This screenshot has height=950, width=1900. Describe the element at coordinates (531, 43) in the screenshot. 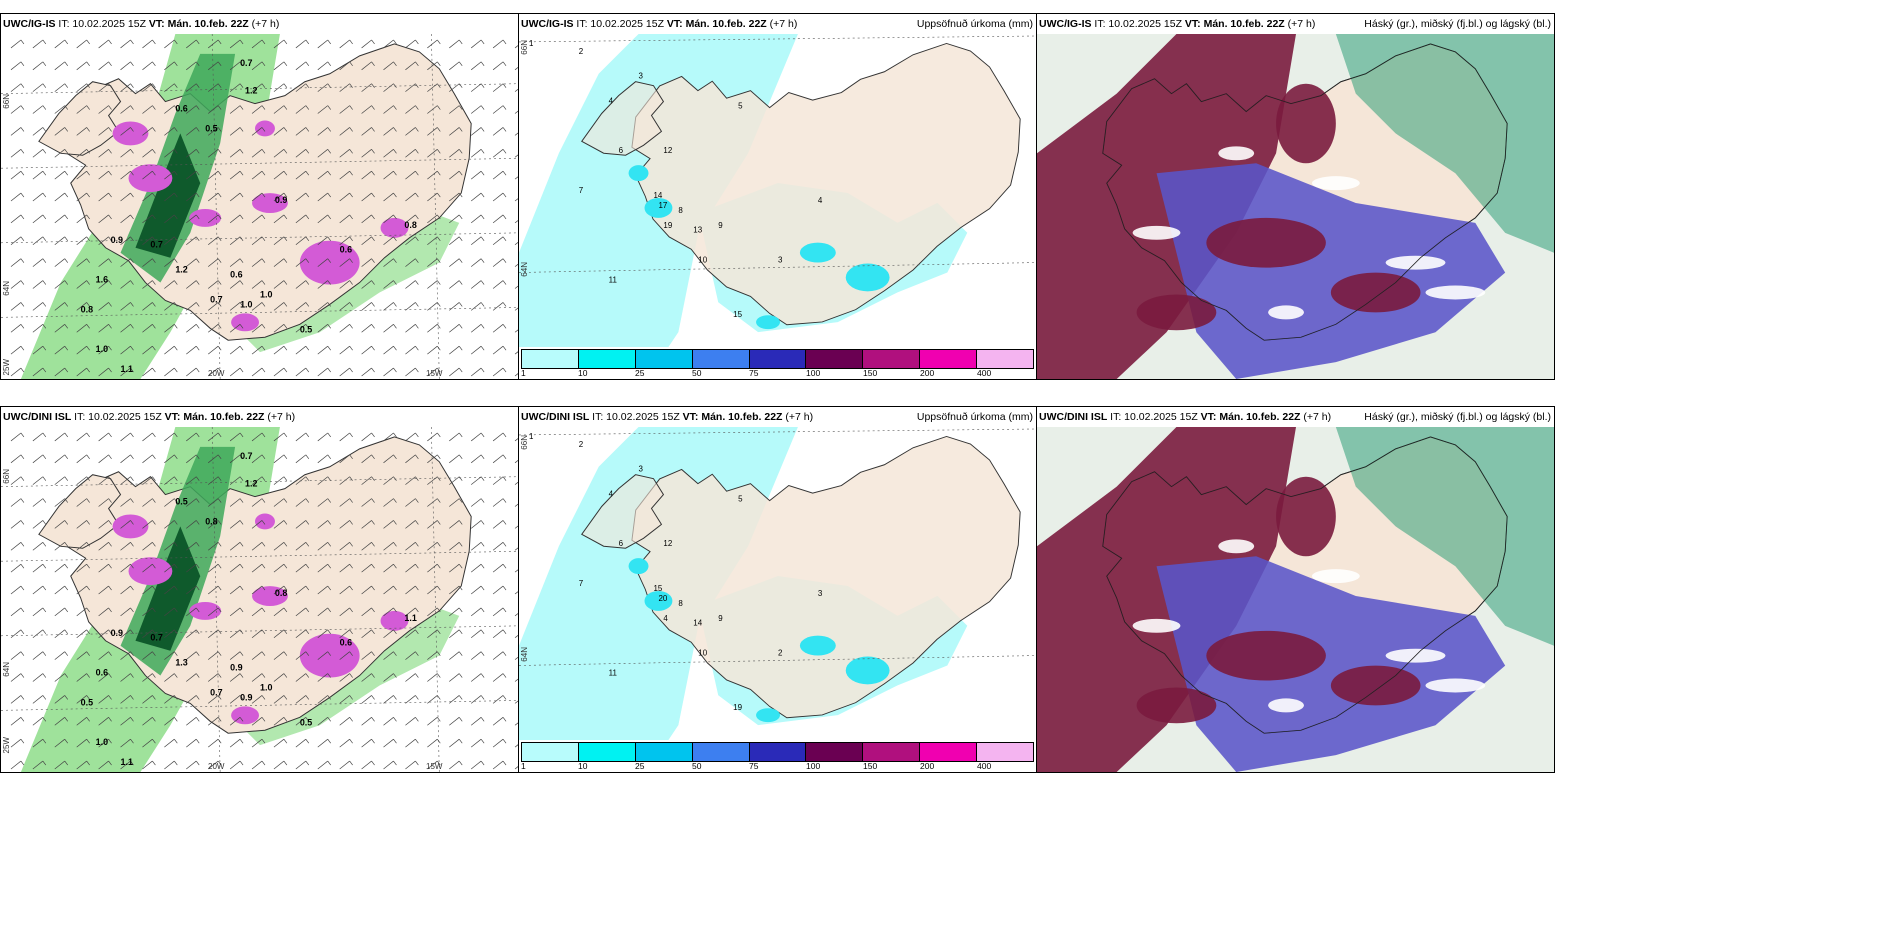

I see `precip-value-label: 1` at that location.